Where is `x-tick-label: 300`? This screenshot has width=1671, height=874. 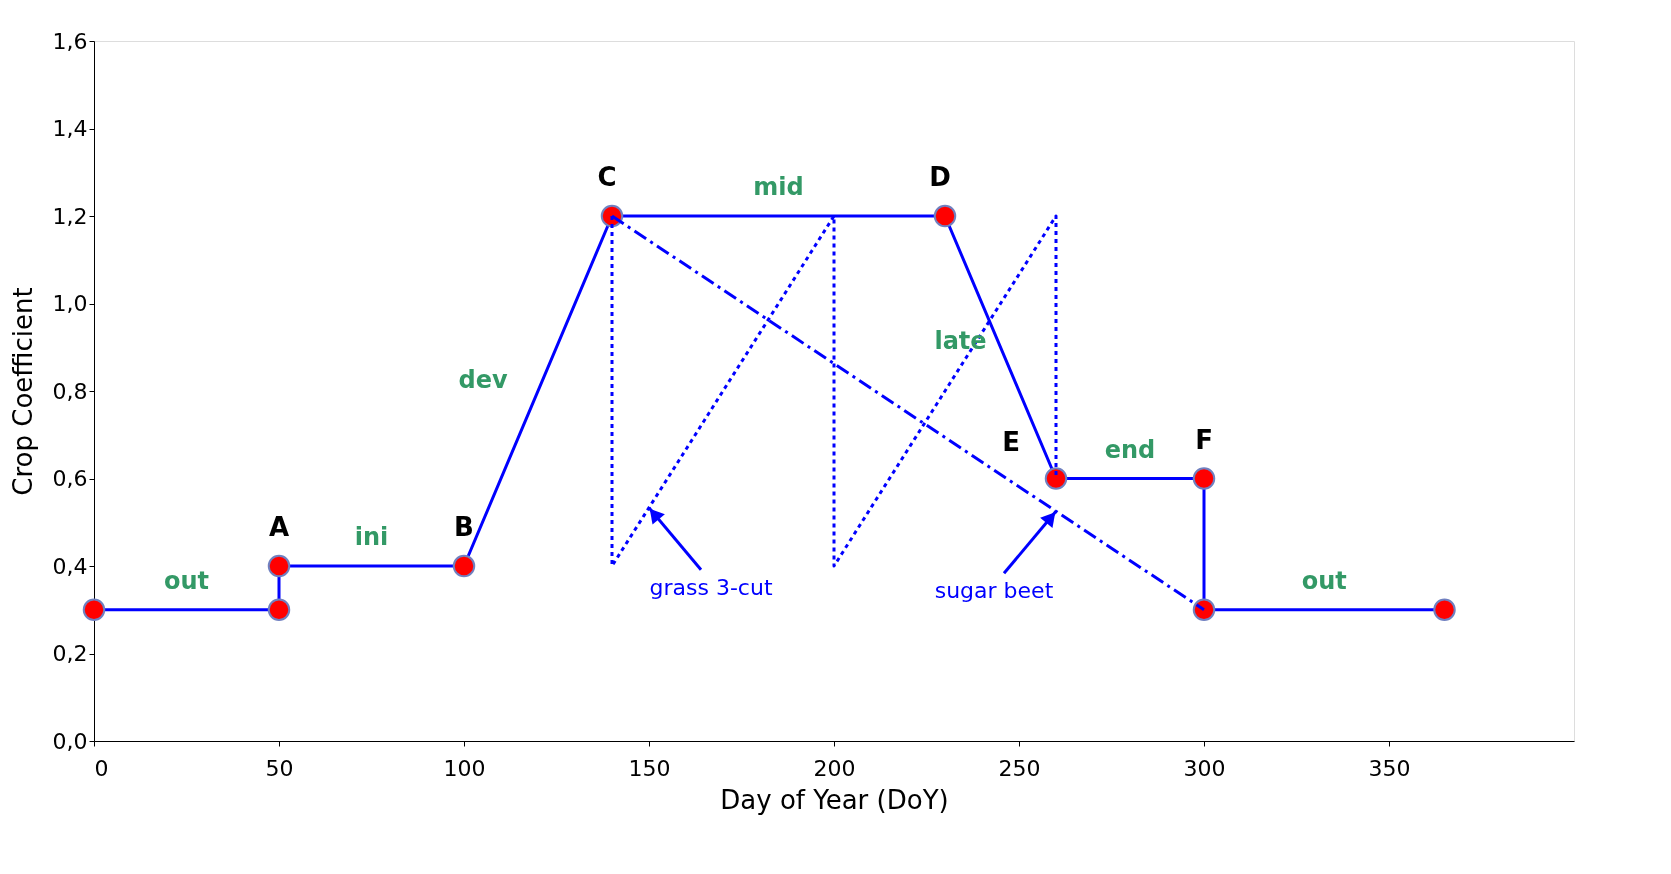
x-tick-label: 300 is located at coordinates (1204, 768).